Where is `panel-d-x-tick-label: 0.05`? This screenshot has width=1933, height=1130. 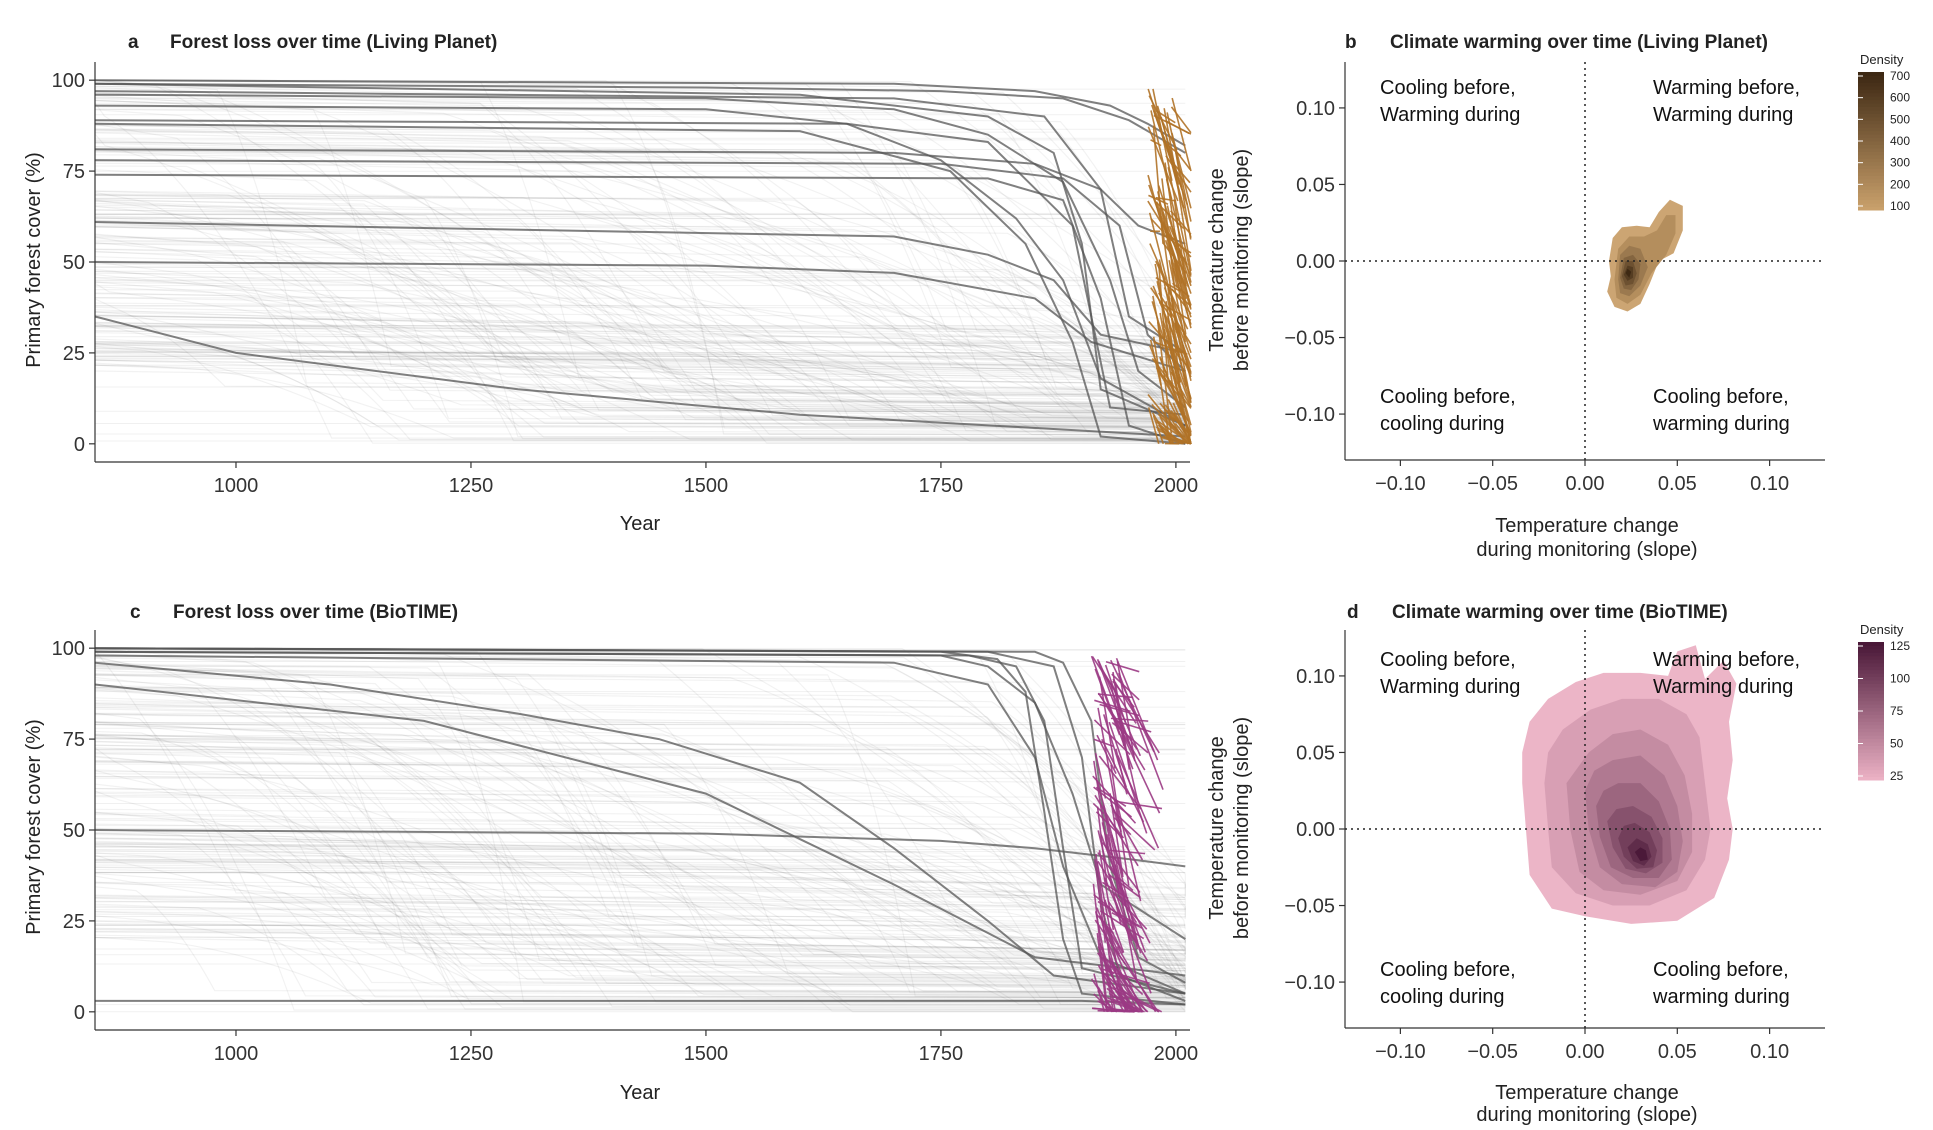 panel-d-x-tick-label: 0.05 is located at coordinates (1677, 1052).